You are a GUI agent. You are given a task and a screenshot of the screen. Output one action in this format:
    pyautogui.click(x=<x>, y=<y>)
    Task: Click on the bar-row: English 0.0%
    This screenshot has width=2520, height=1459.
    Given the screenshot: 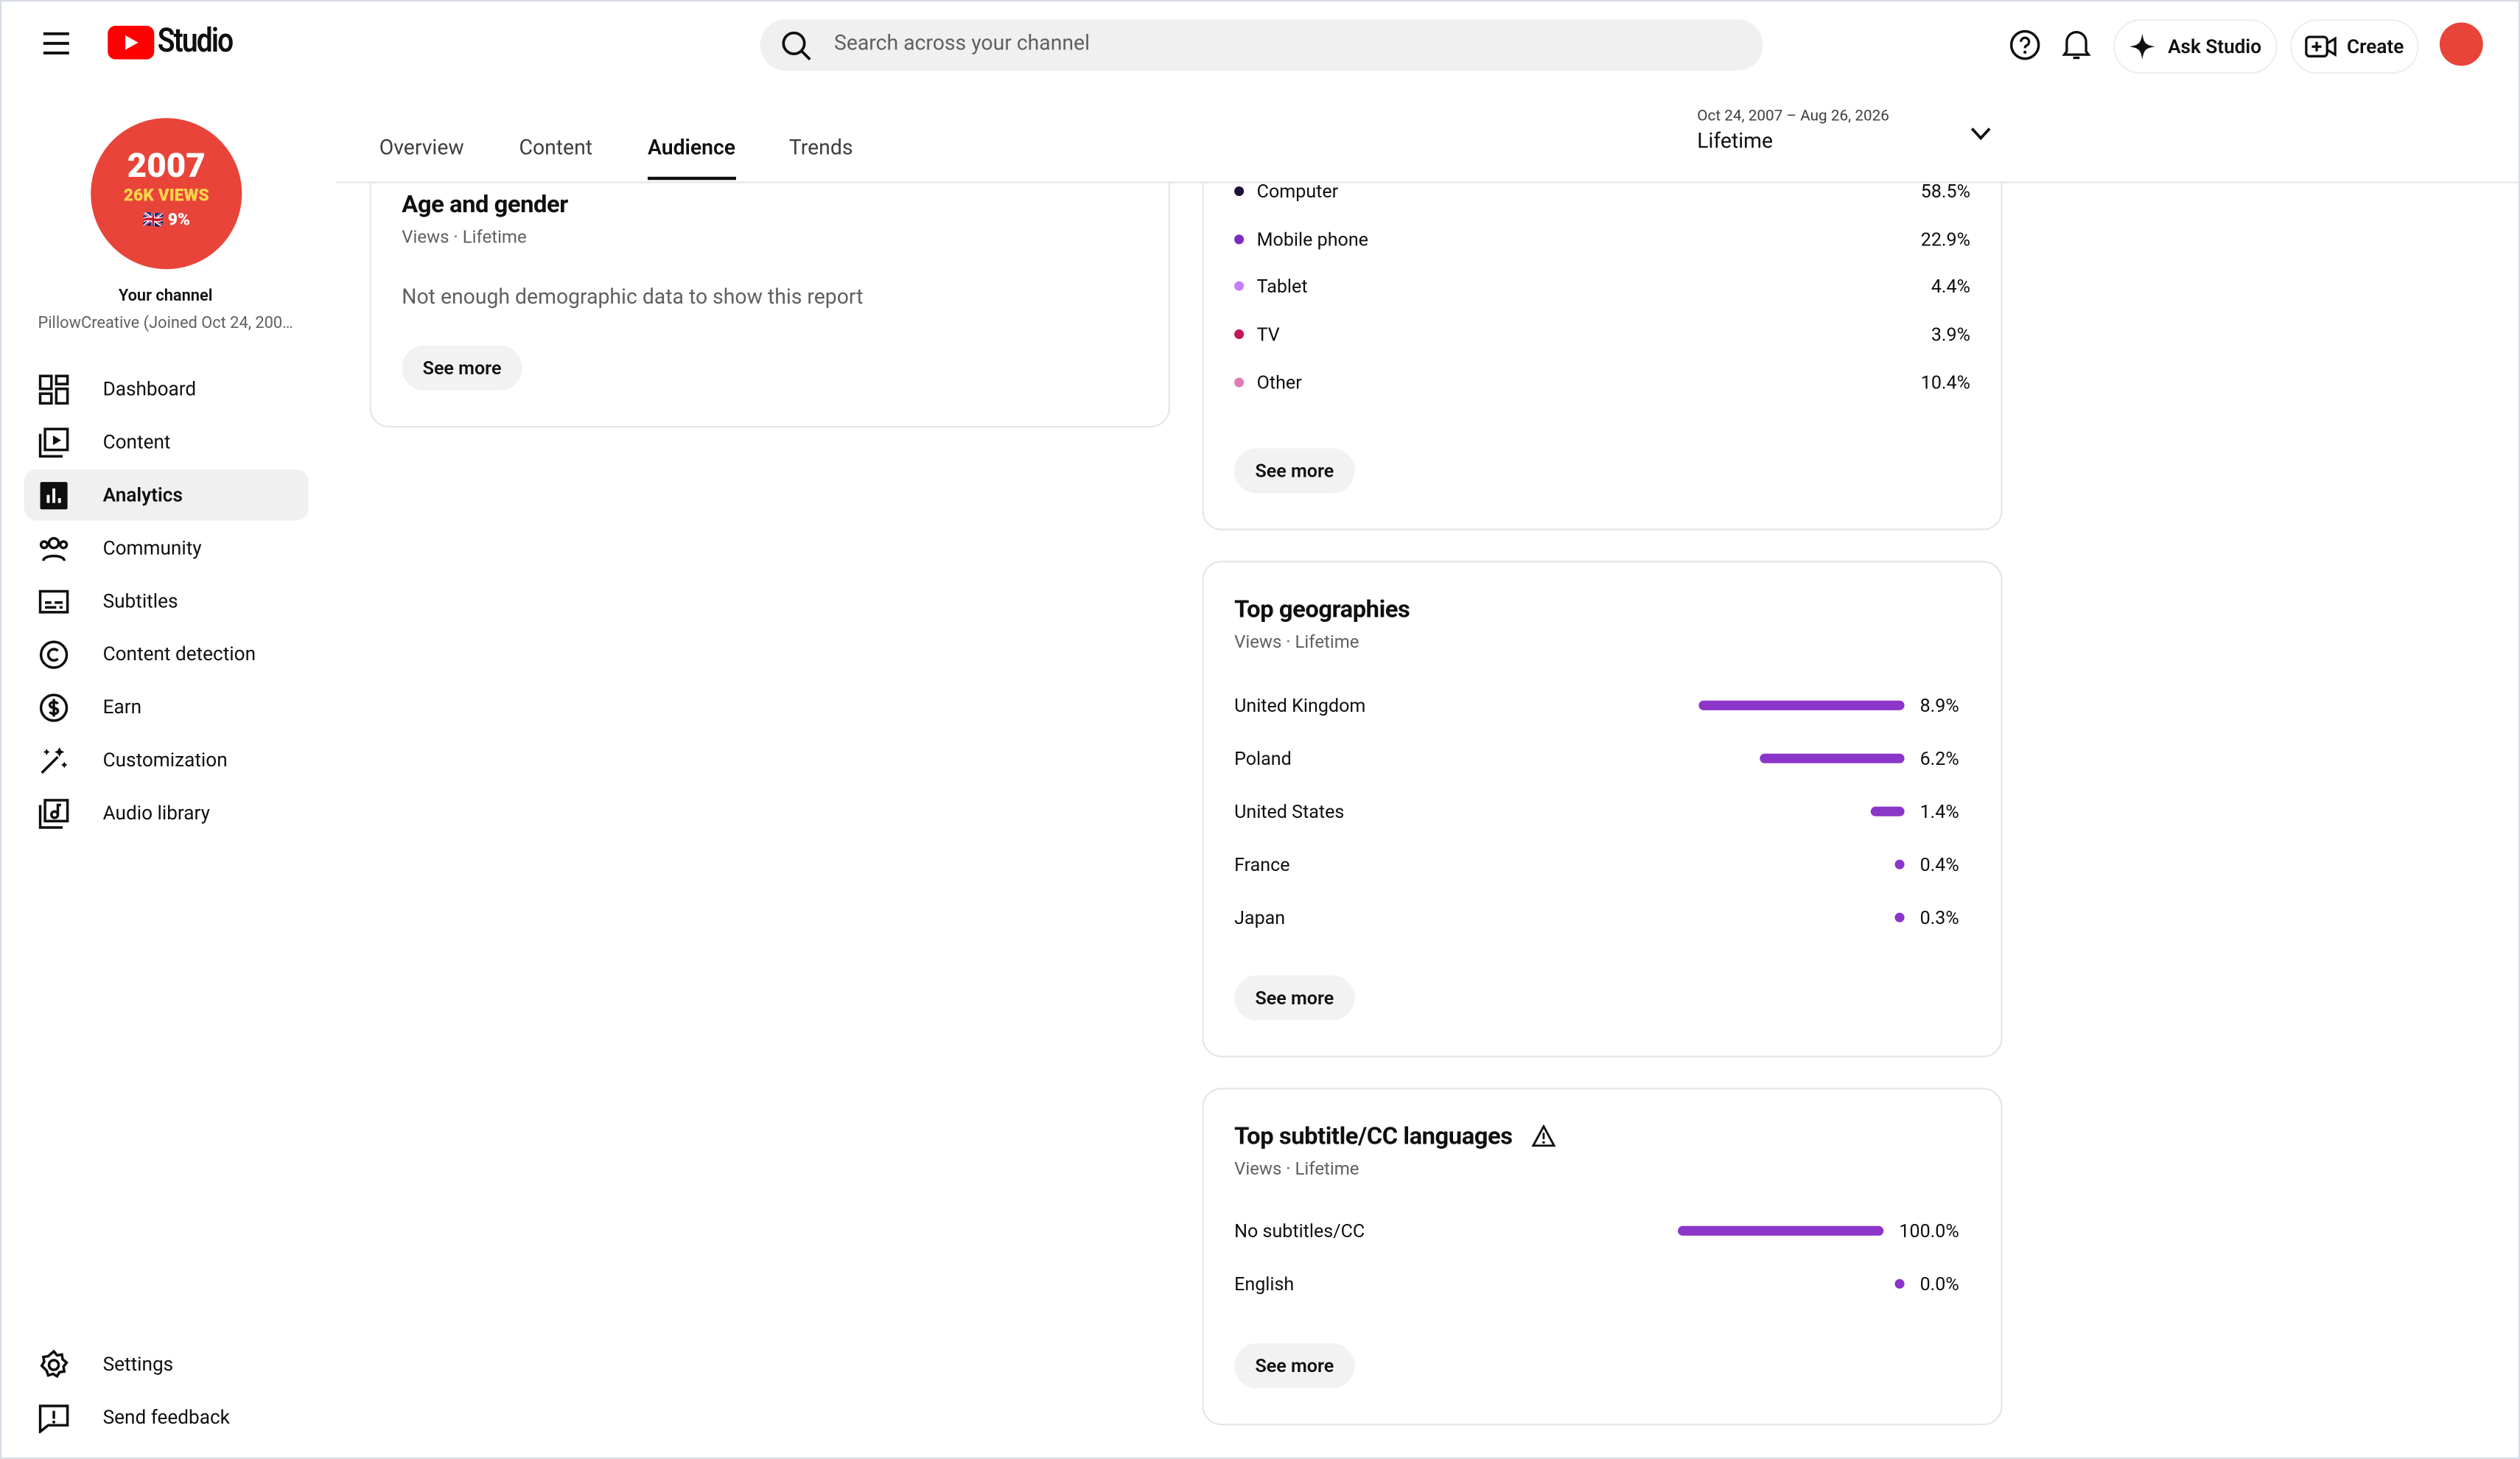 What is the action you would take?
    pyautogui.click(x=1596, y=1283)
    